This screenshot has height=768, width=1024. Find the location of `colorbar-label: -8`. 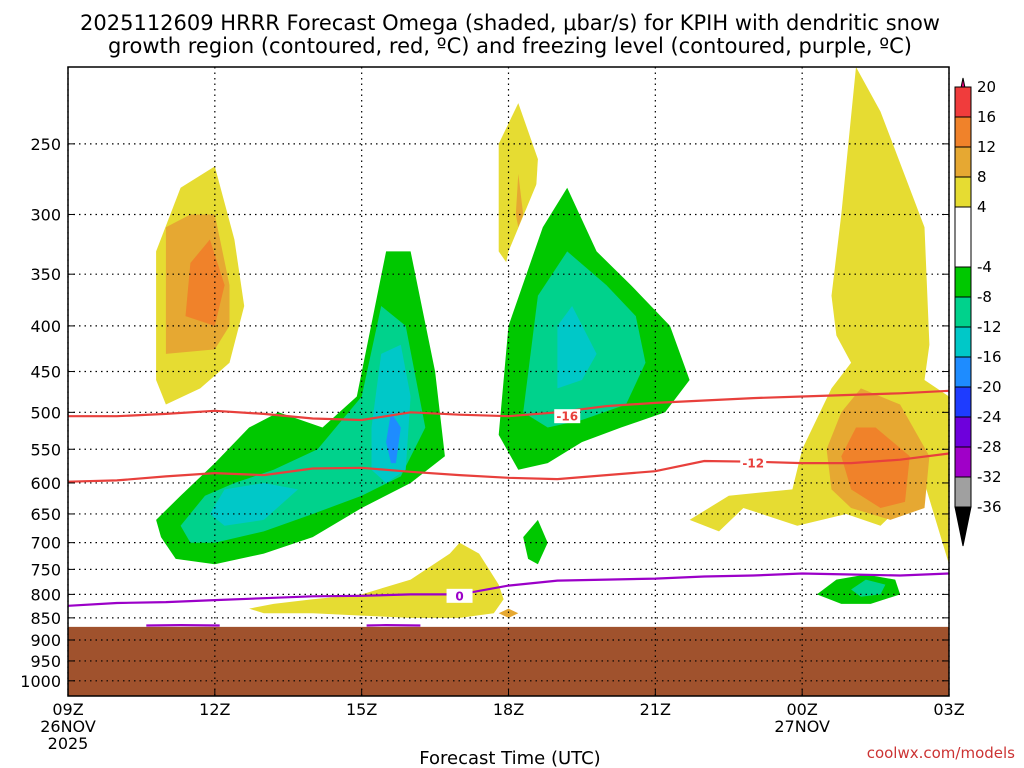

colorbar-label: -8 is located at coordinates (984, 297).